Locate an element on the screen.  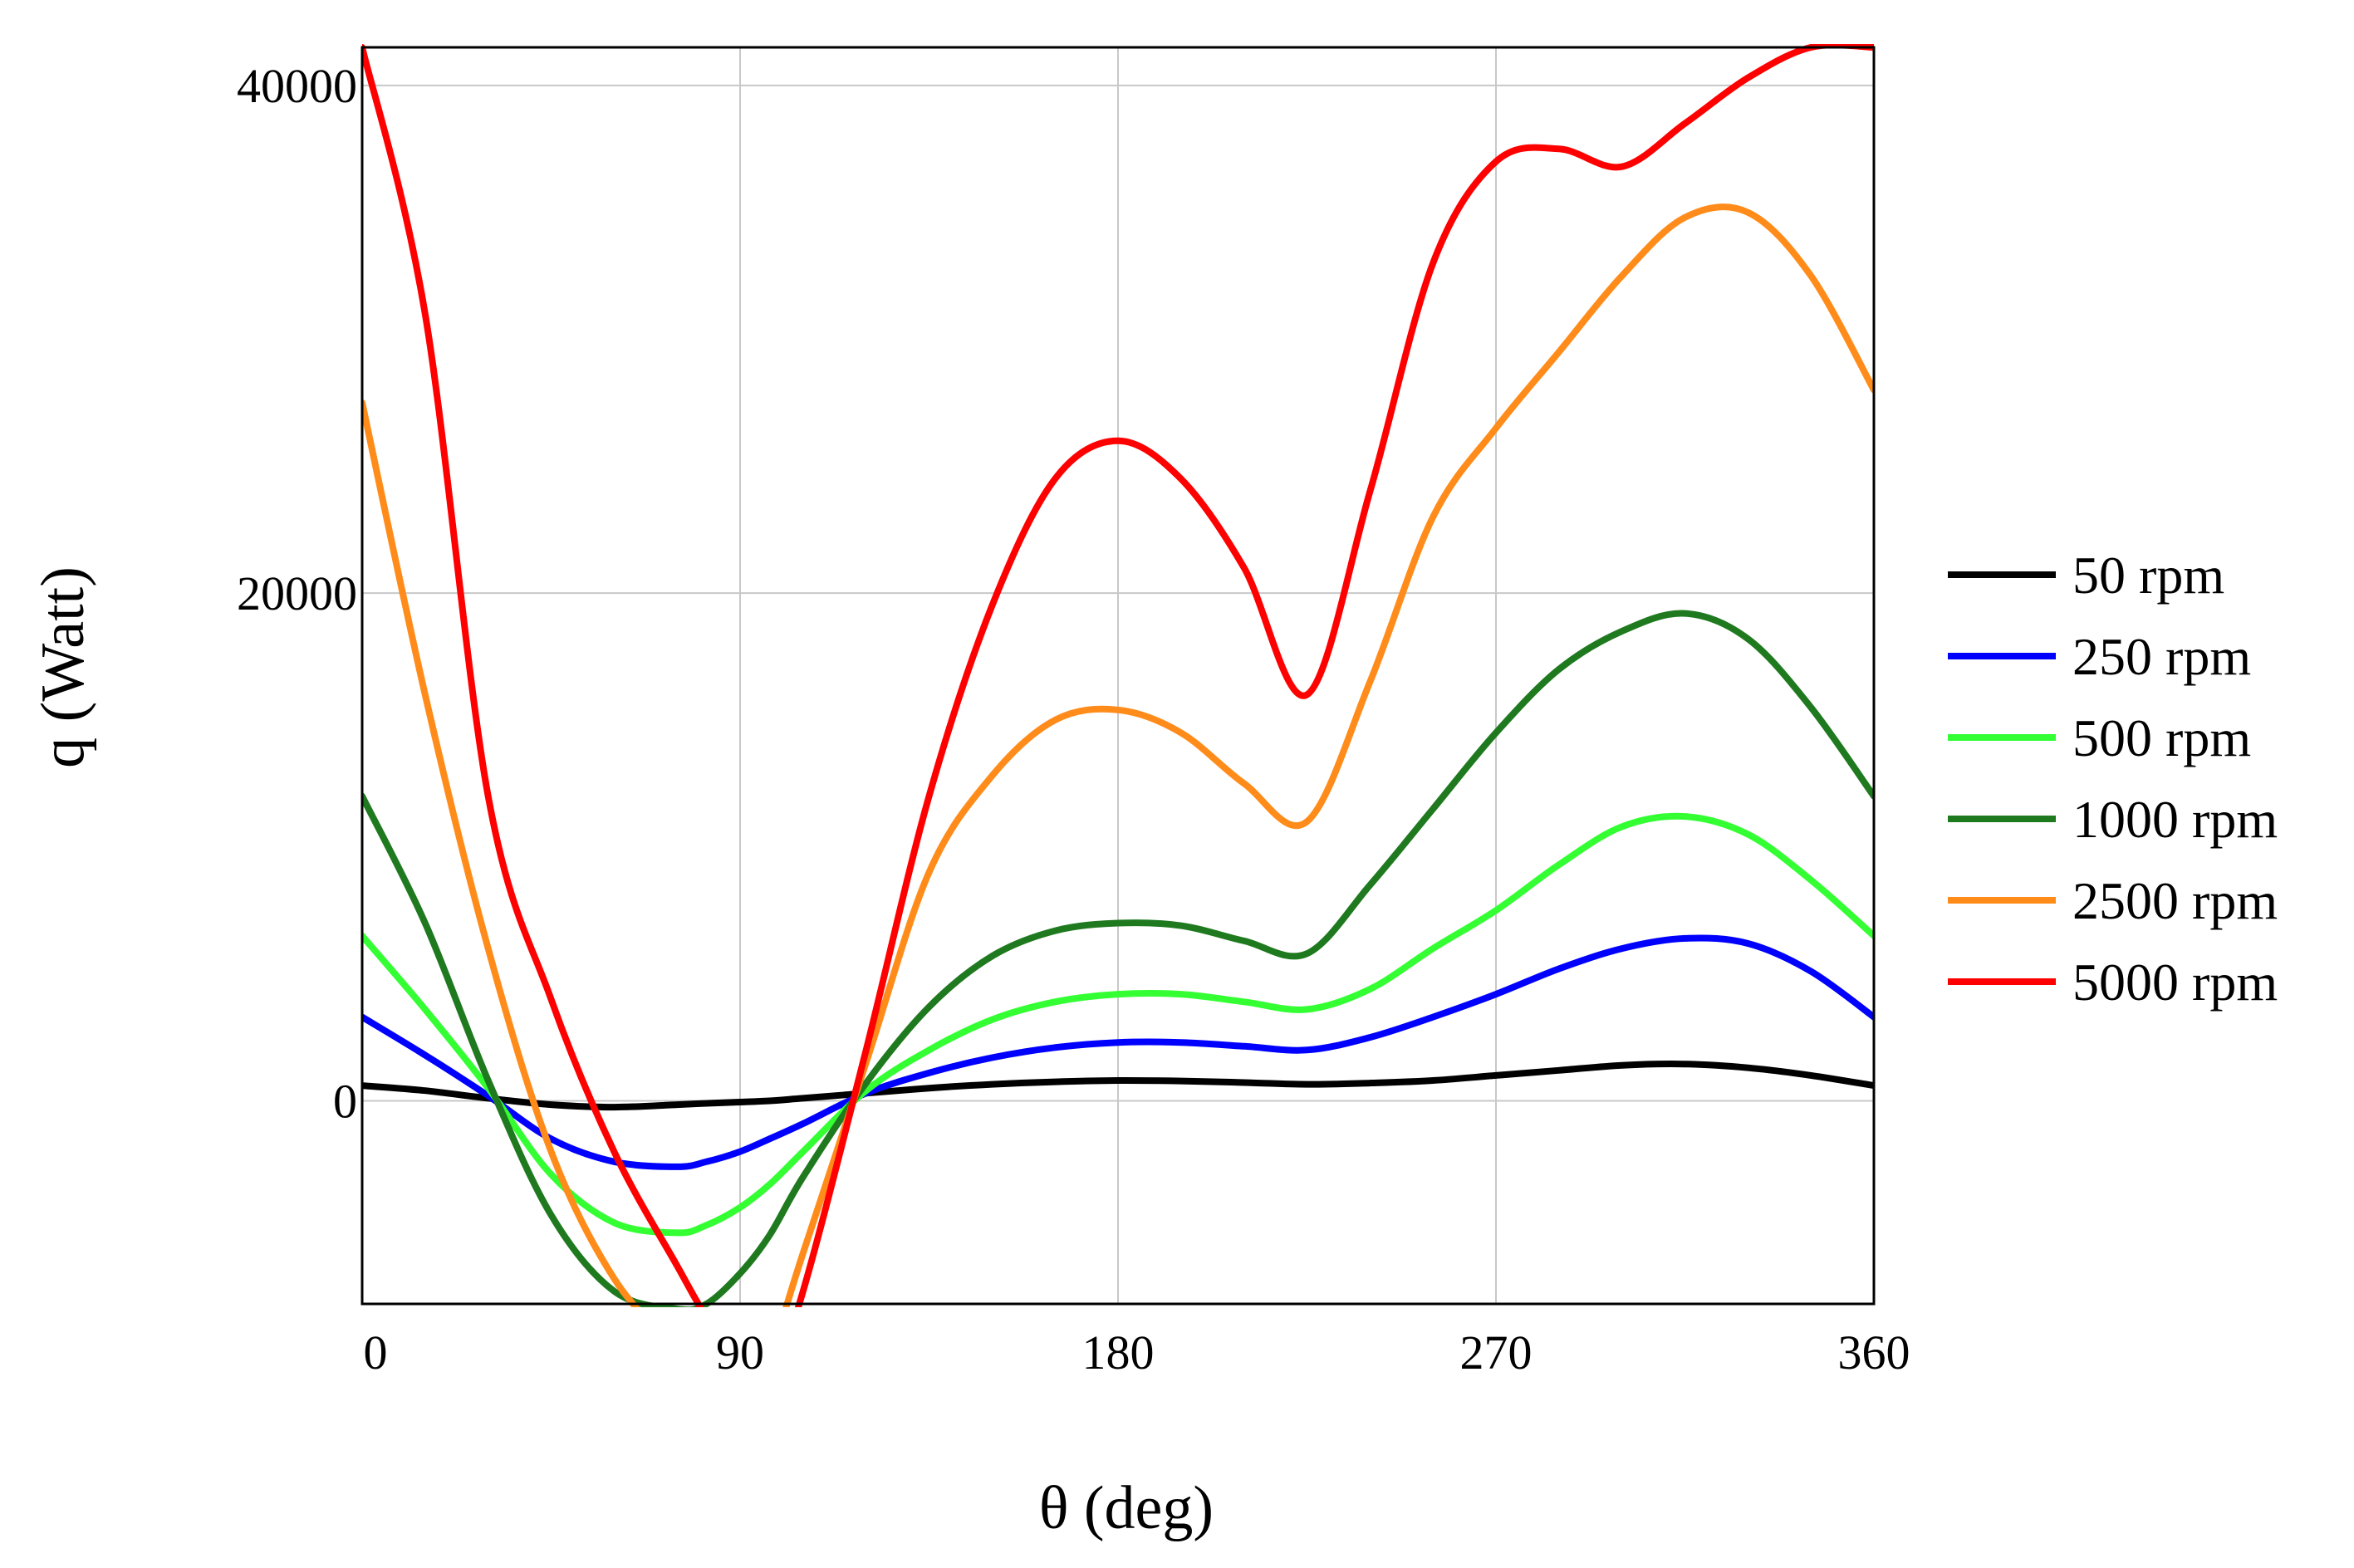
legend-label: 500 rpm is located at coordinates (2161, 737).